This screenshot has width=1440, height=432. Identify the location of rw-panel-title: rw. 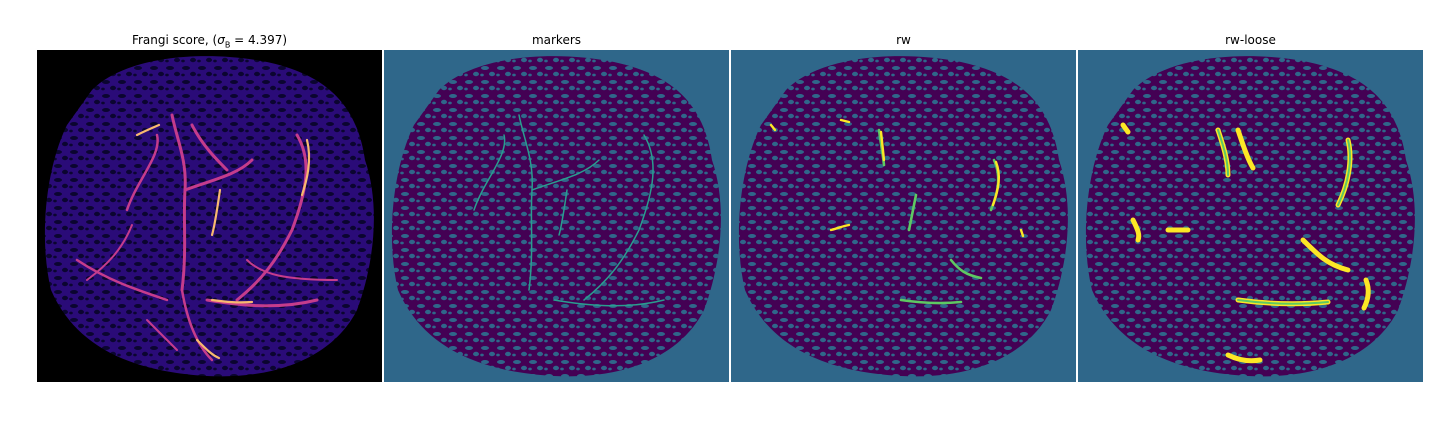
(903, 40).